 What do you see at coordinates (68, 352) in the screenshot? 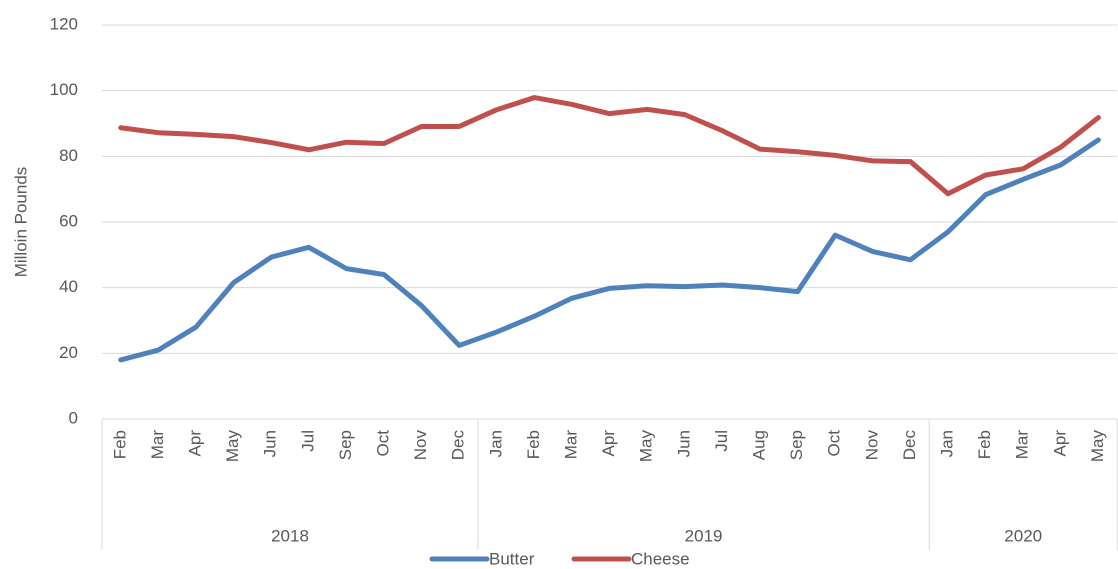
I see `y-tick-label: 20` at bounding box center [68, 352].